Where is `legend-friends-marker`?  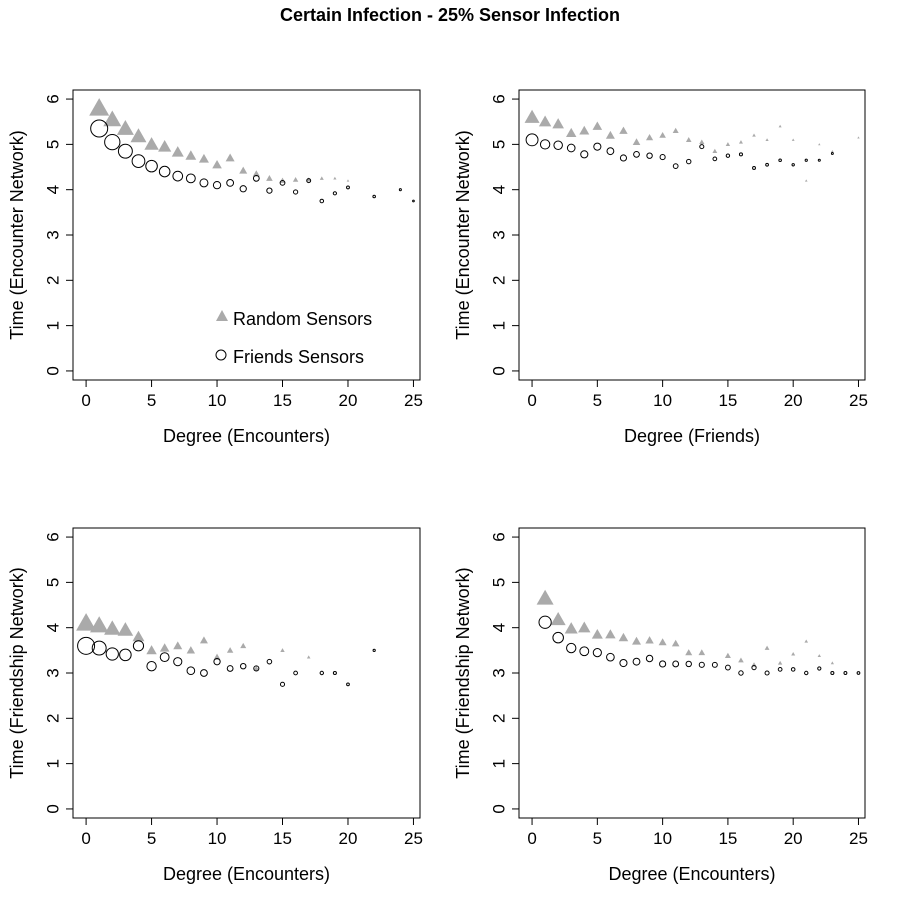
legend-friends-marker is located at coordinates (221, 355).